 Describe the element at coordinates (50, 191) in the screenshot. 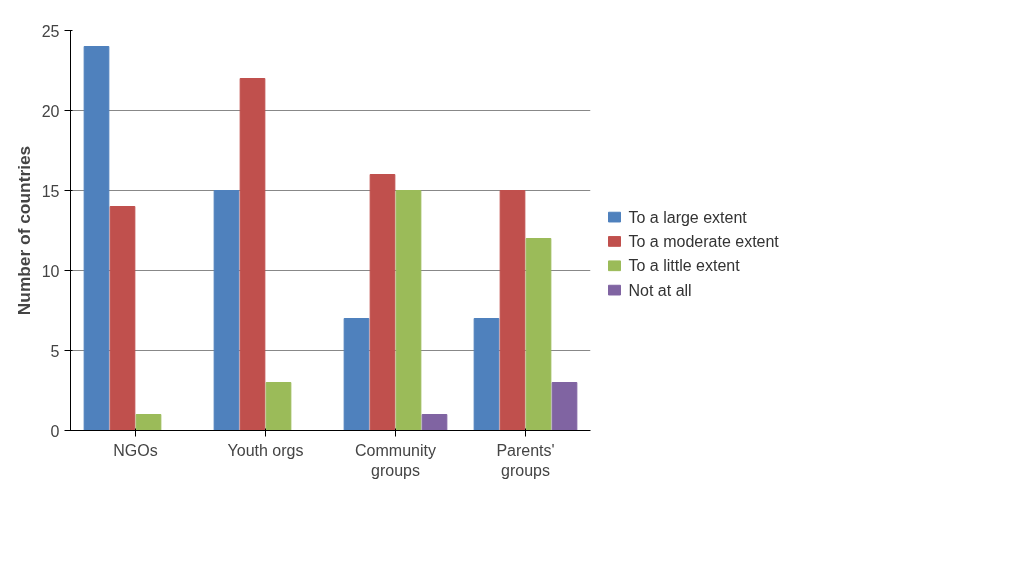

I see `y-tick-label: 15` at that location.